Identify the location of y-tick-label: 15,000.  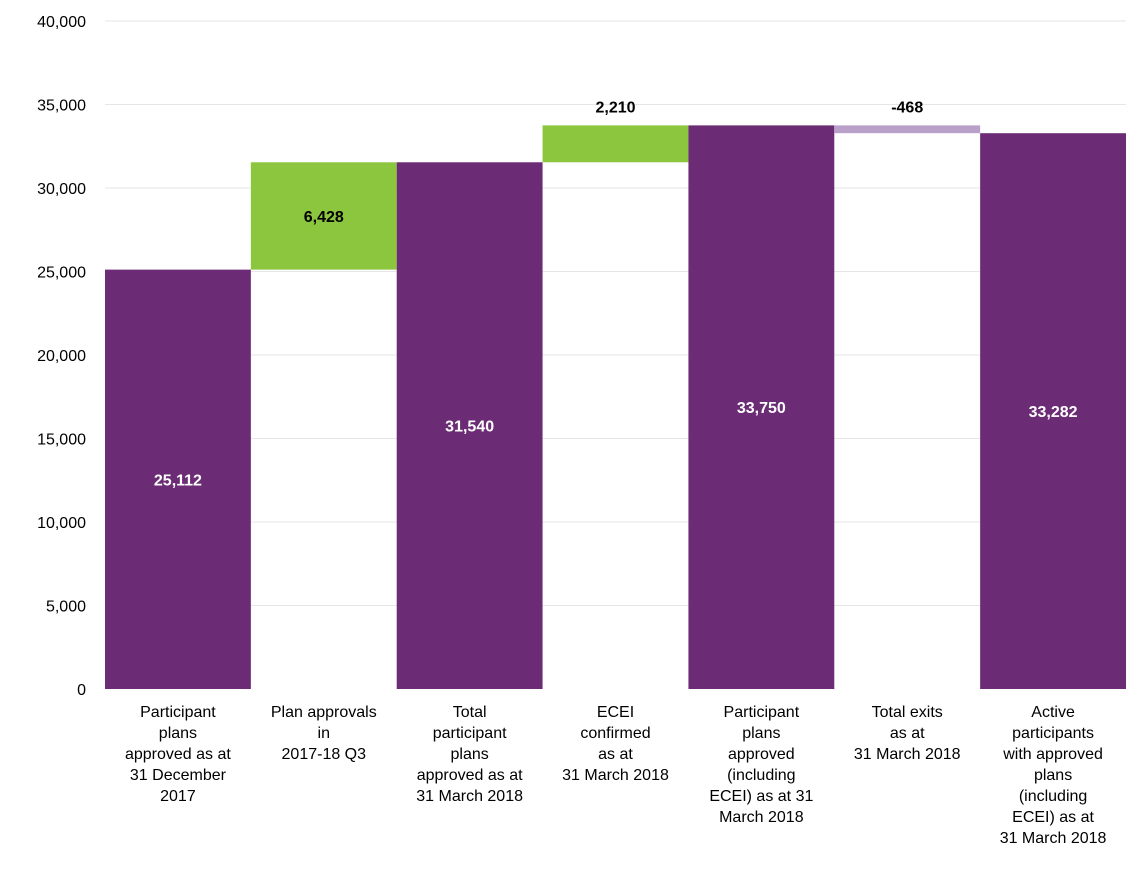
(61, 440).